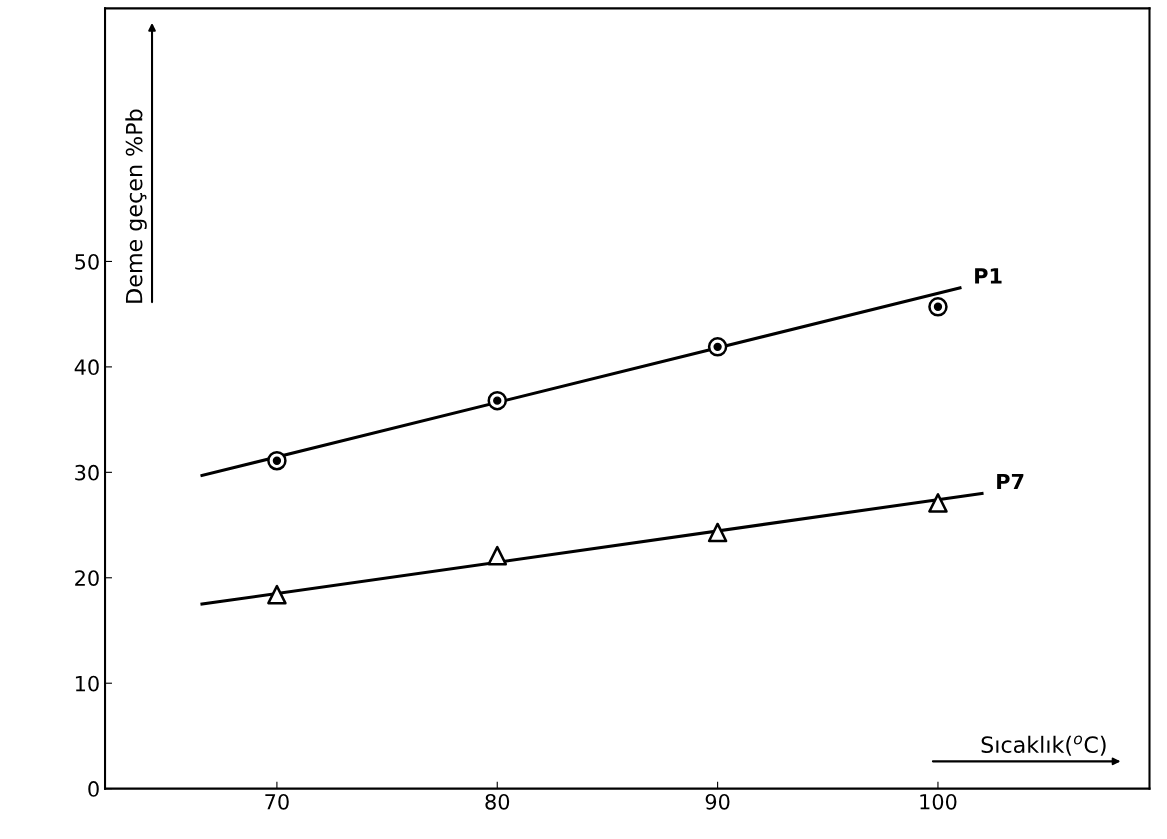 This screenshot has width=1167, height=839. What do you see at coordinates (87, 683) in the screenshot?
I see `y-tick-label: 10` at bounding box center [87, 683].